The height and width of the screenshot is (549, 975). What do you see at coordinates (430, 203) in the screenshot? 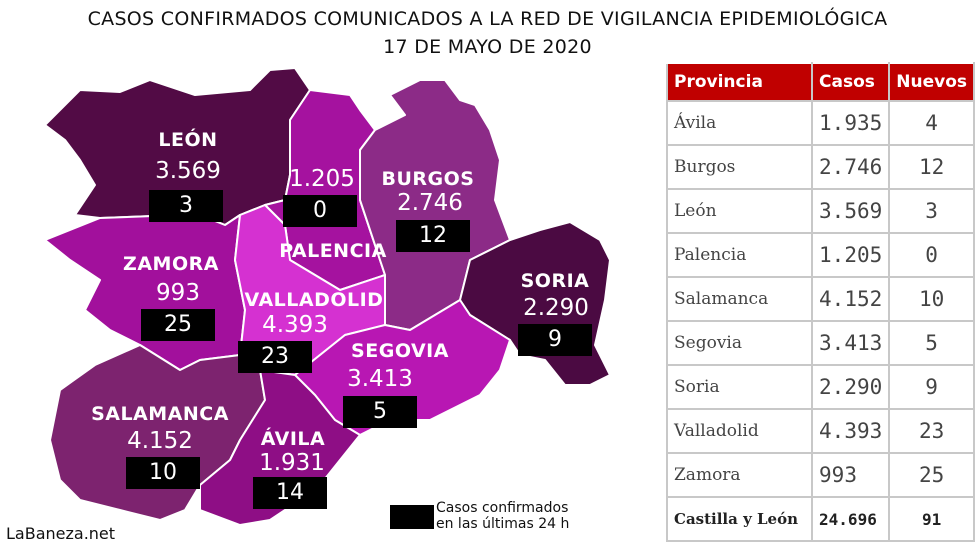
I see `burgos-cases: 2.746` at bounding box center [430, 203].